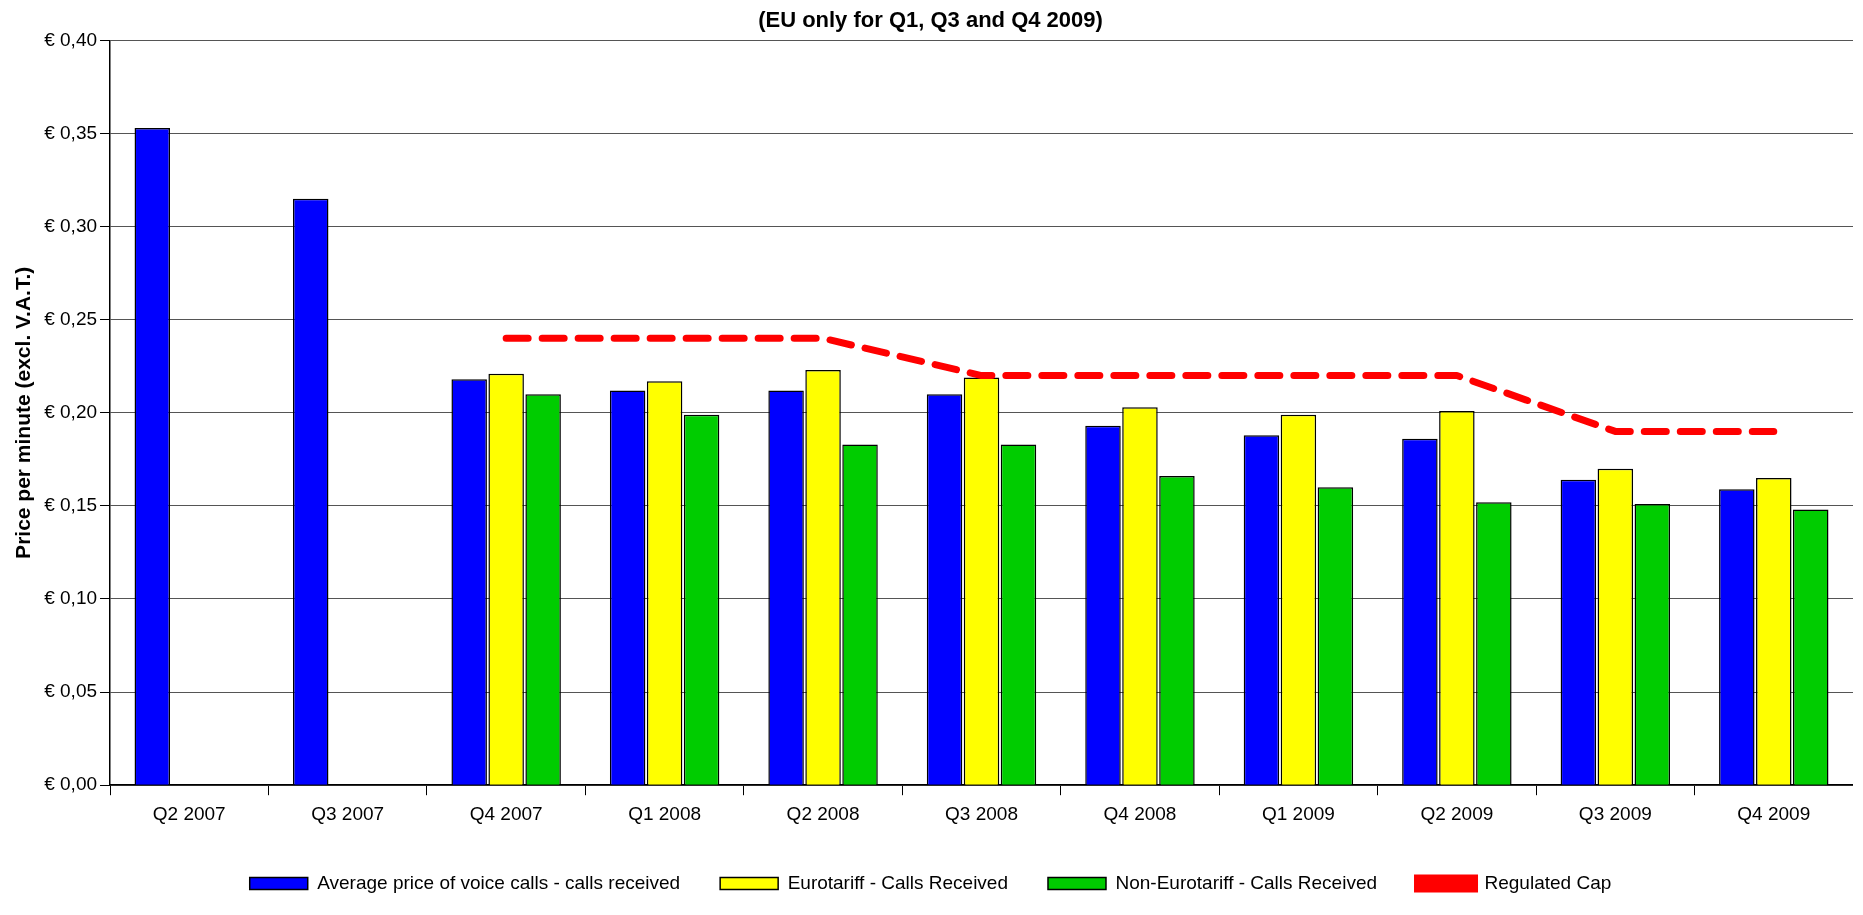  Describe the element at coordinates (71, 784) in the screenshot. I see `y-tick-label: € 0,00` at that location.